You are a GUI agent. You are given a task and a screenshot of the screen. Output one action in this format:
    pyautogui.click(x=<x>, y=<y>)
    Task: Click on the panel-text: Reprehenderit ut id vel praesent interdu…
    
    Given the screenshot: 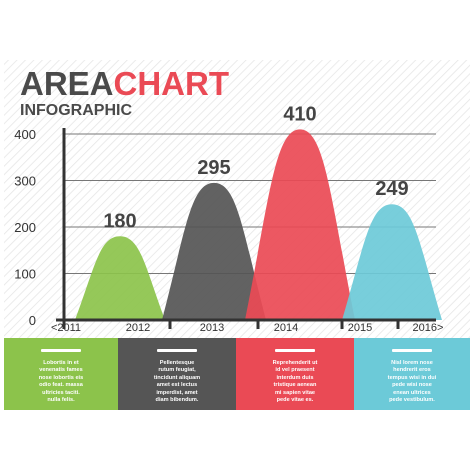 What is the action you would take?
    pyautogui.click(x=295, y=382)
    